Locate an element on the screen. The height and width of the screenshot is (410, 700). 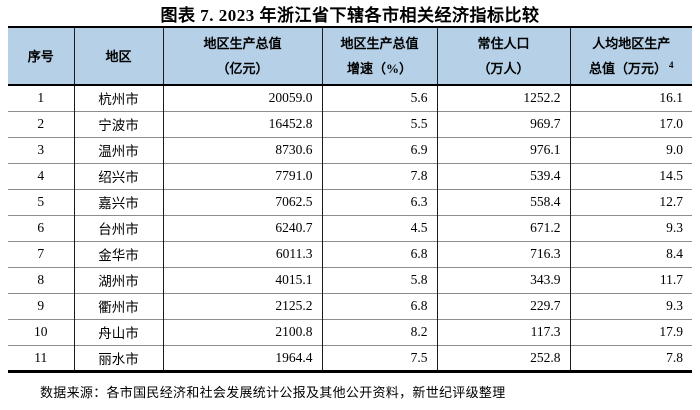
figure-title: 图表 7. 2023 年浙江省下辖各市相关经济指标比较 is located at coordinates (350, 15).